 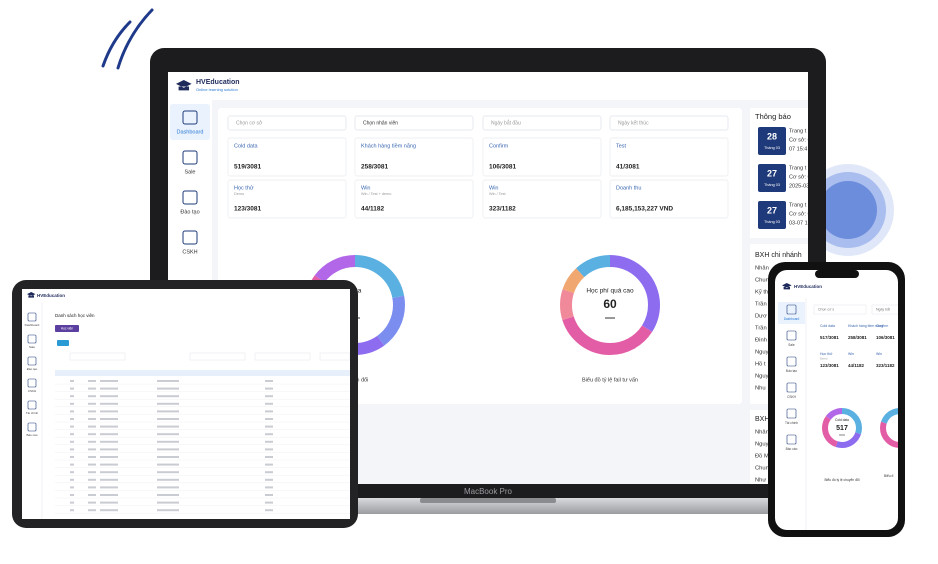 I want to click on donut-caption: Biểu đồ tỷ lệ chuyển đổi, so click(x=841, y=480).